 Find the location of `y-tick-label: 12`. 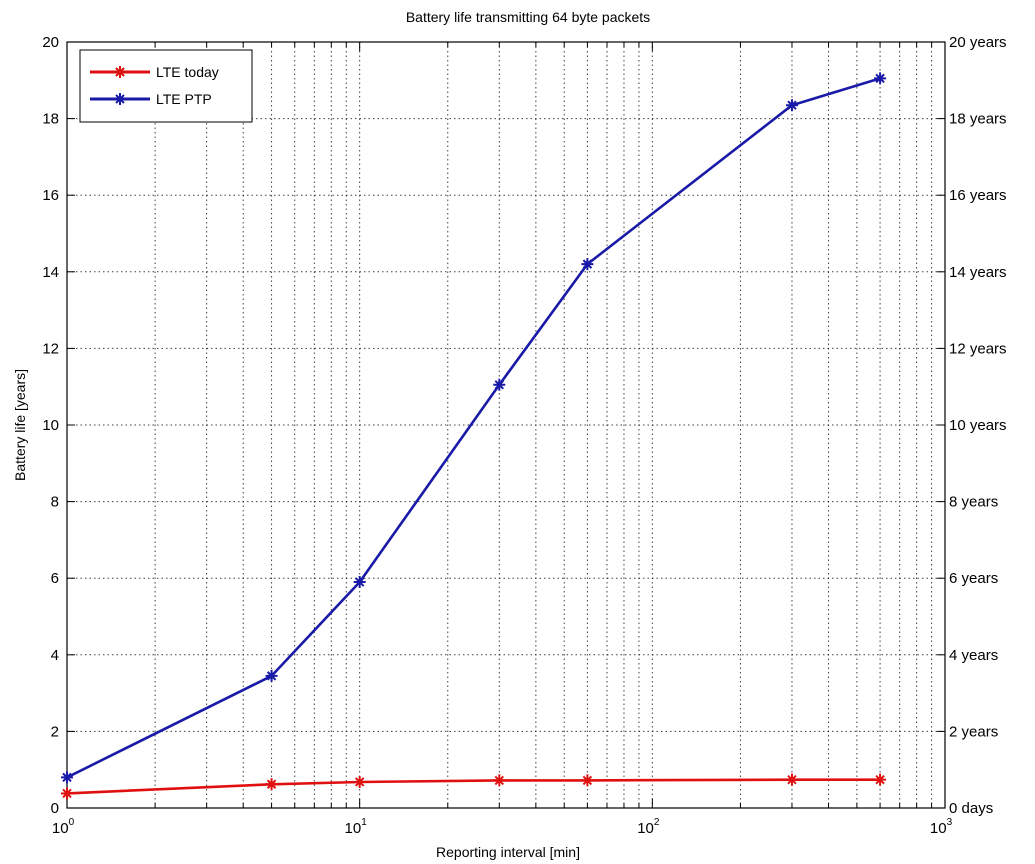

y-tick-label: 12 is located at coordinates (50, 348).